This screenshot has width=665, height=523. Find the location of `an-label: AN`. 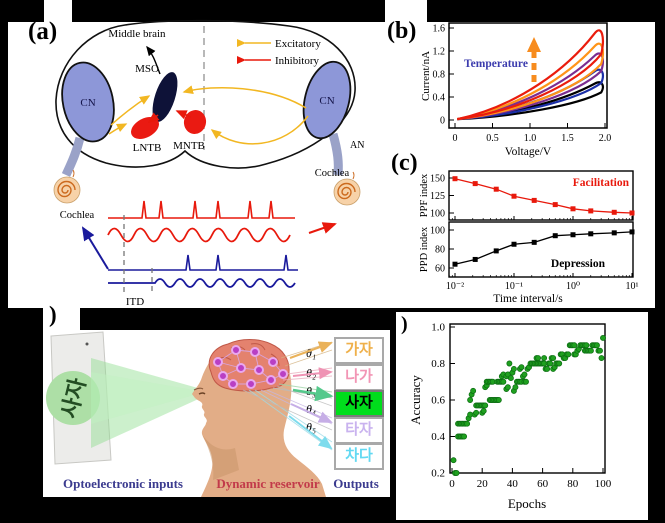

an-label: AN is located at coordinates (357, 145).